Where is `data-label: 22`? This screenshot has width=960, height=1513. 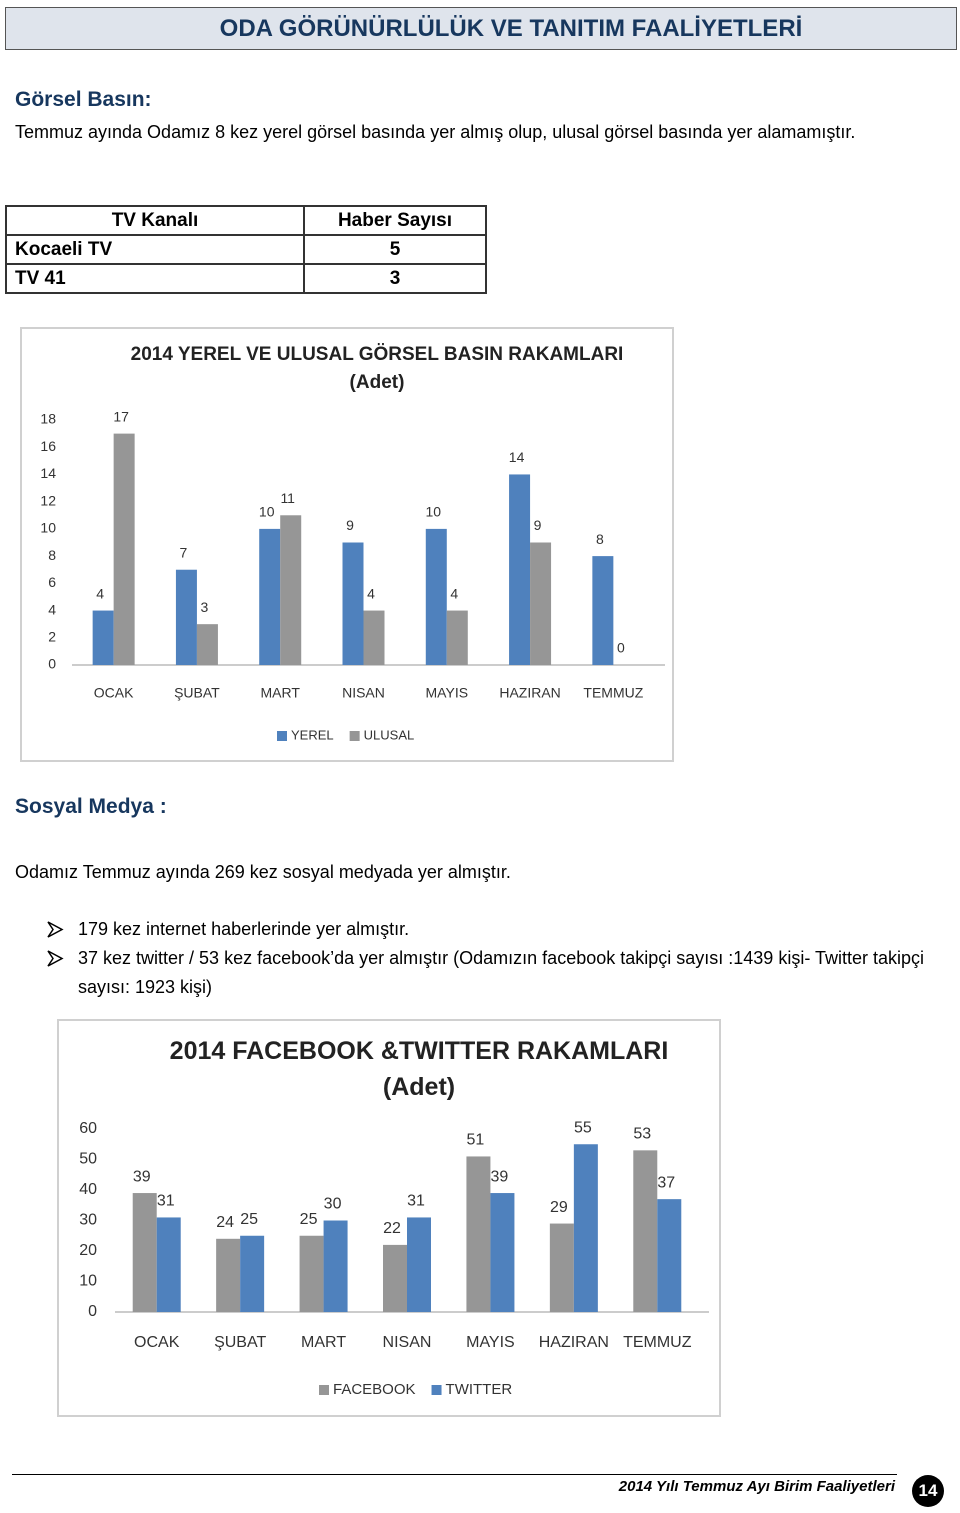
data-label: 22 is located at coordinates (392, 1228).